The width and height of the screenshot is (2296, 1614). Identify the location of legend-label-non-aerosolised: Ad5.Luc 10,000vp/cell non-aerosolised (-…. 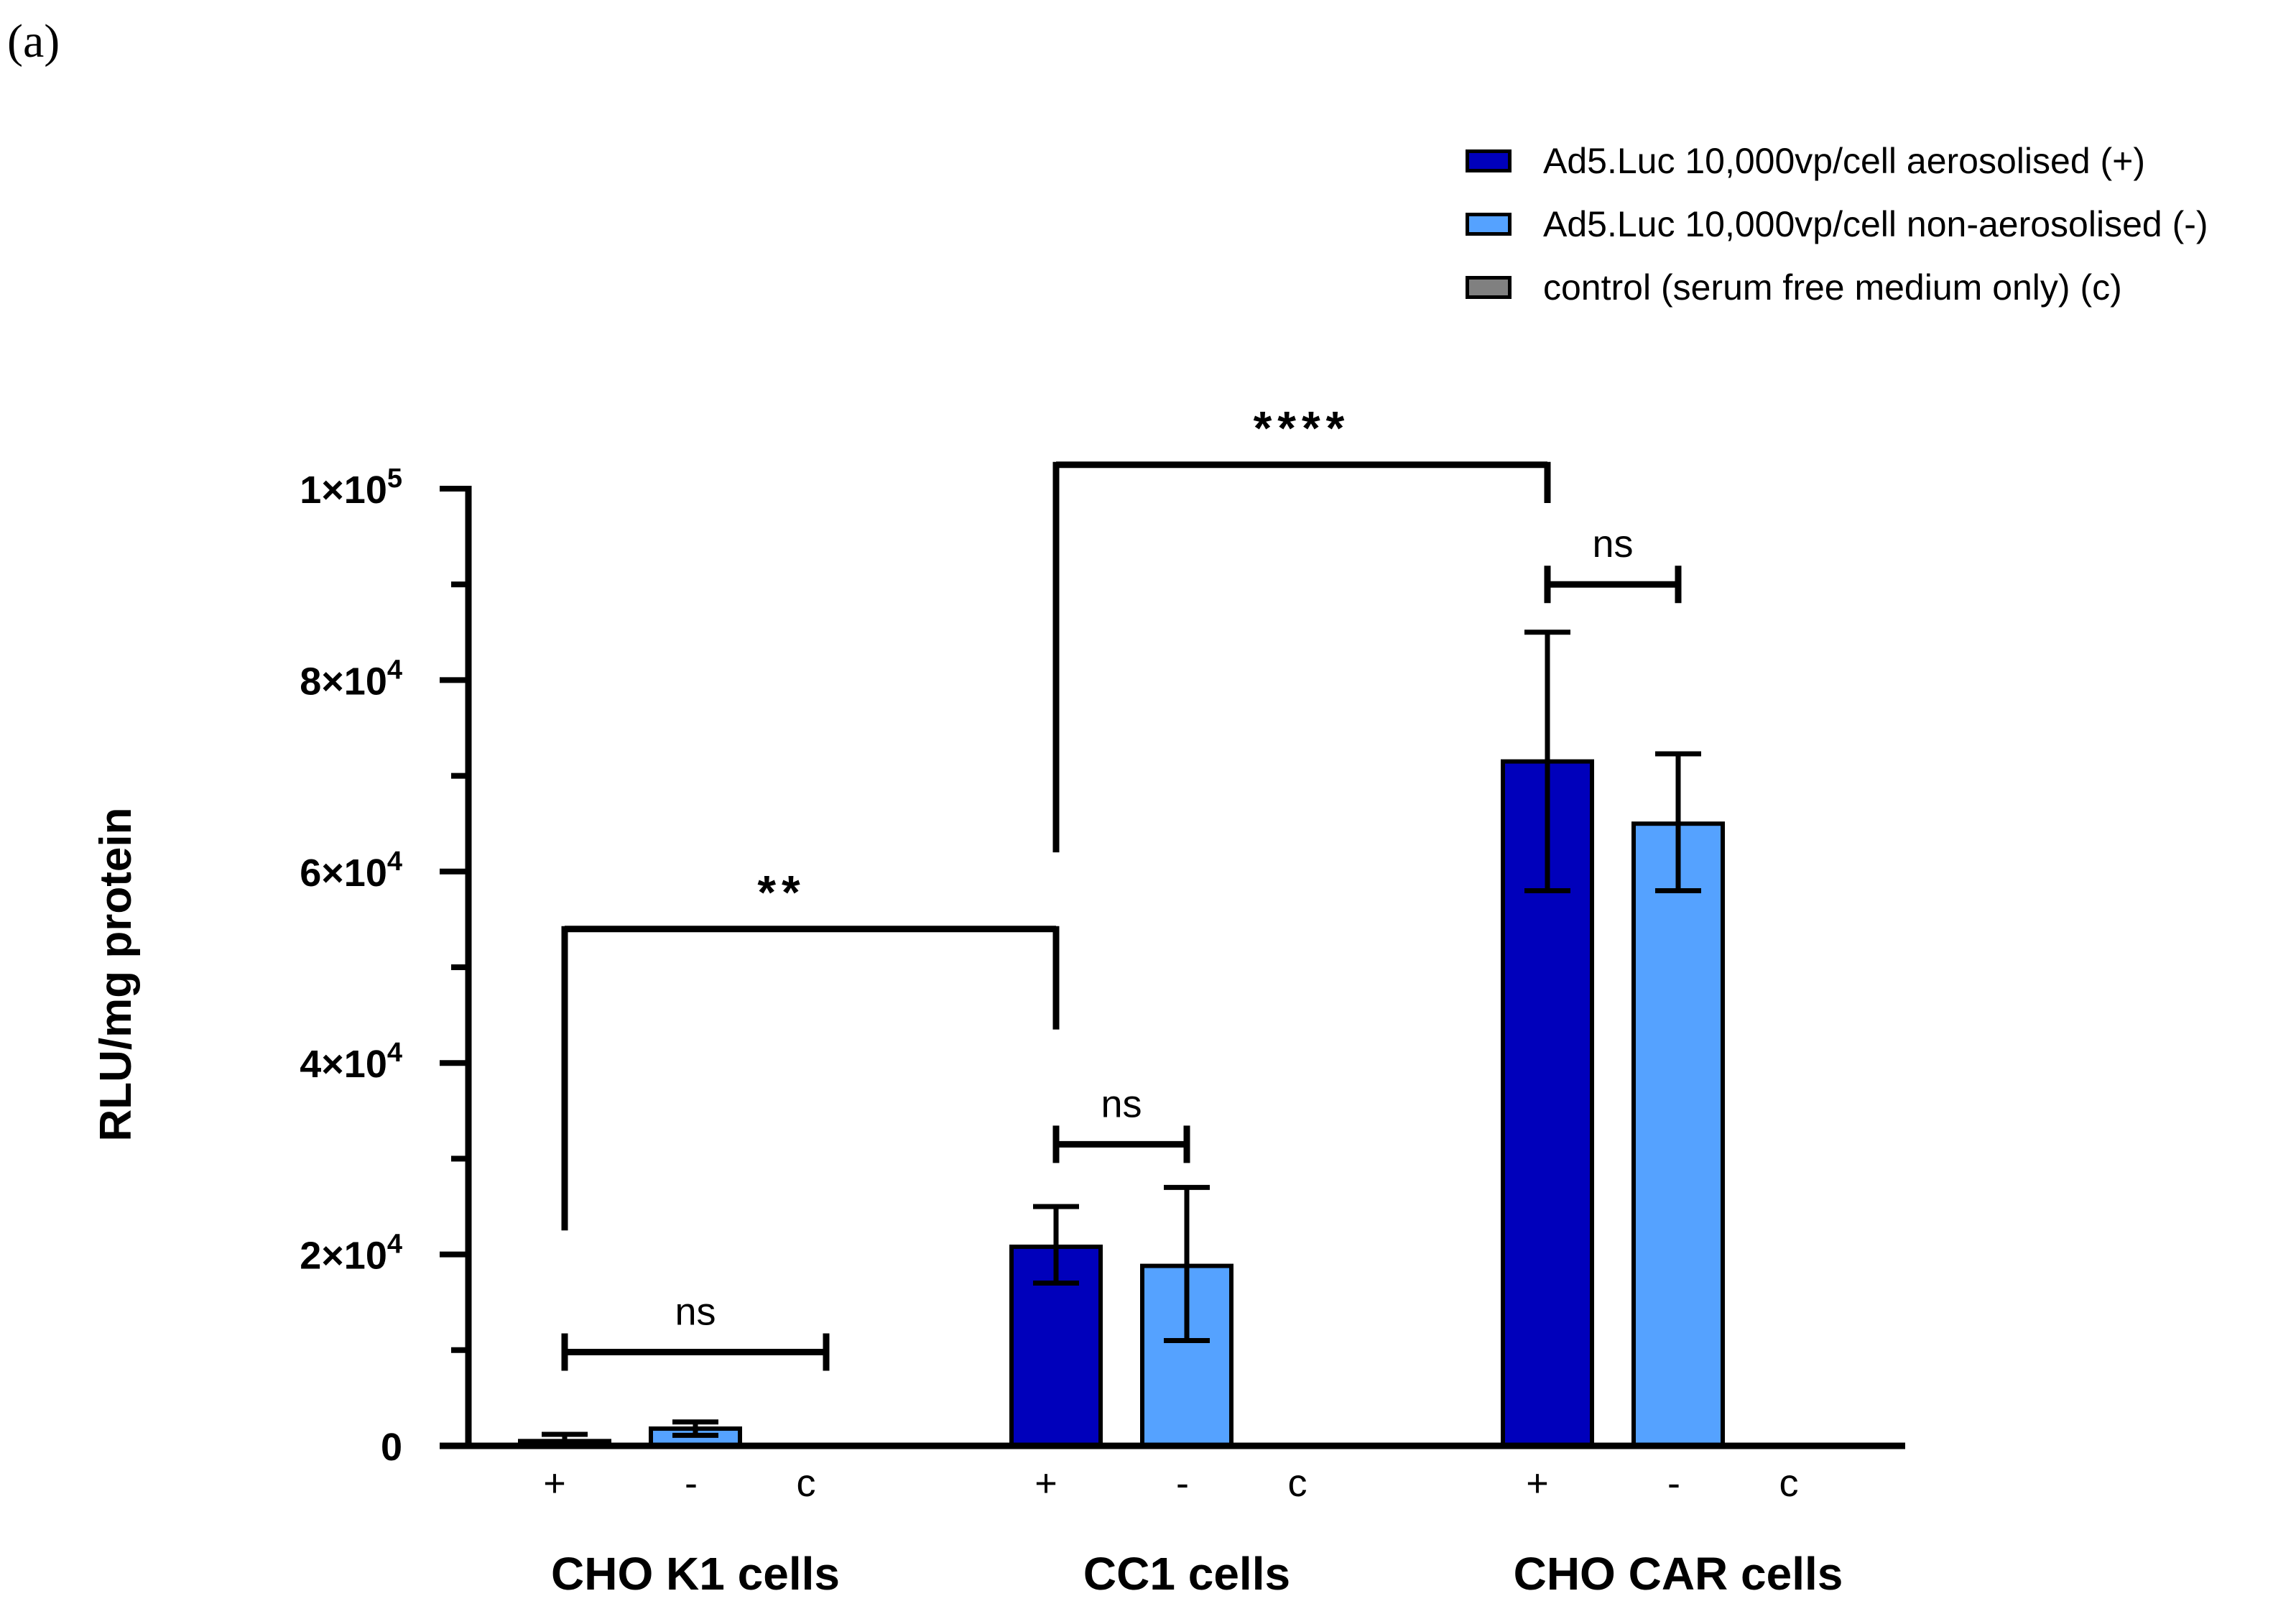
(1875, 224).